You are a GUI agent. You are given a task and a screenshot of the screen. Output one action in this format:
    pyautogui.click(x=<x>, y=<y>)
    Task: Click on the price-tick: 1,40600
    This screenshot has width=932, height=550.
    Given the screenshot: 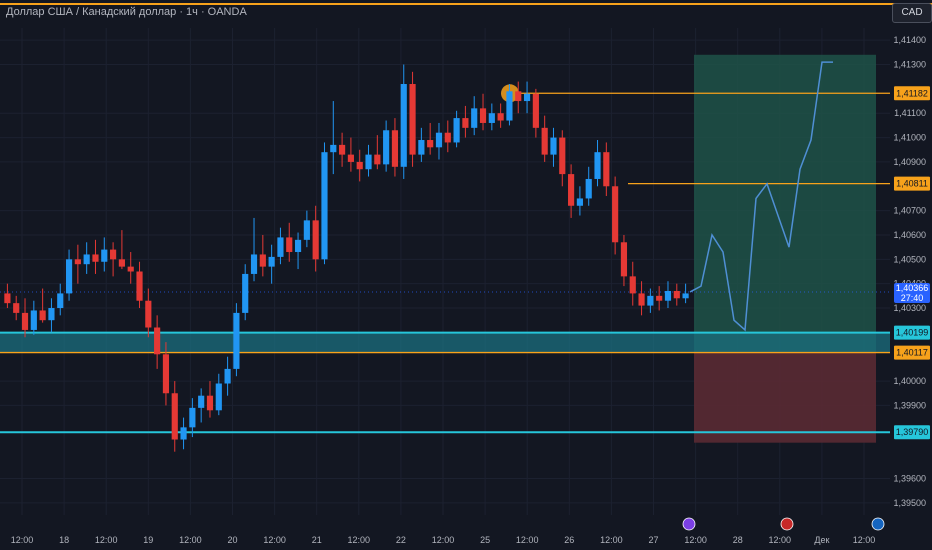 What is the action you would take?
    pyautogui.click(x=909, y=235)
    